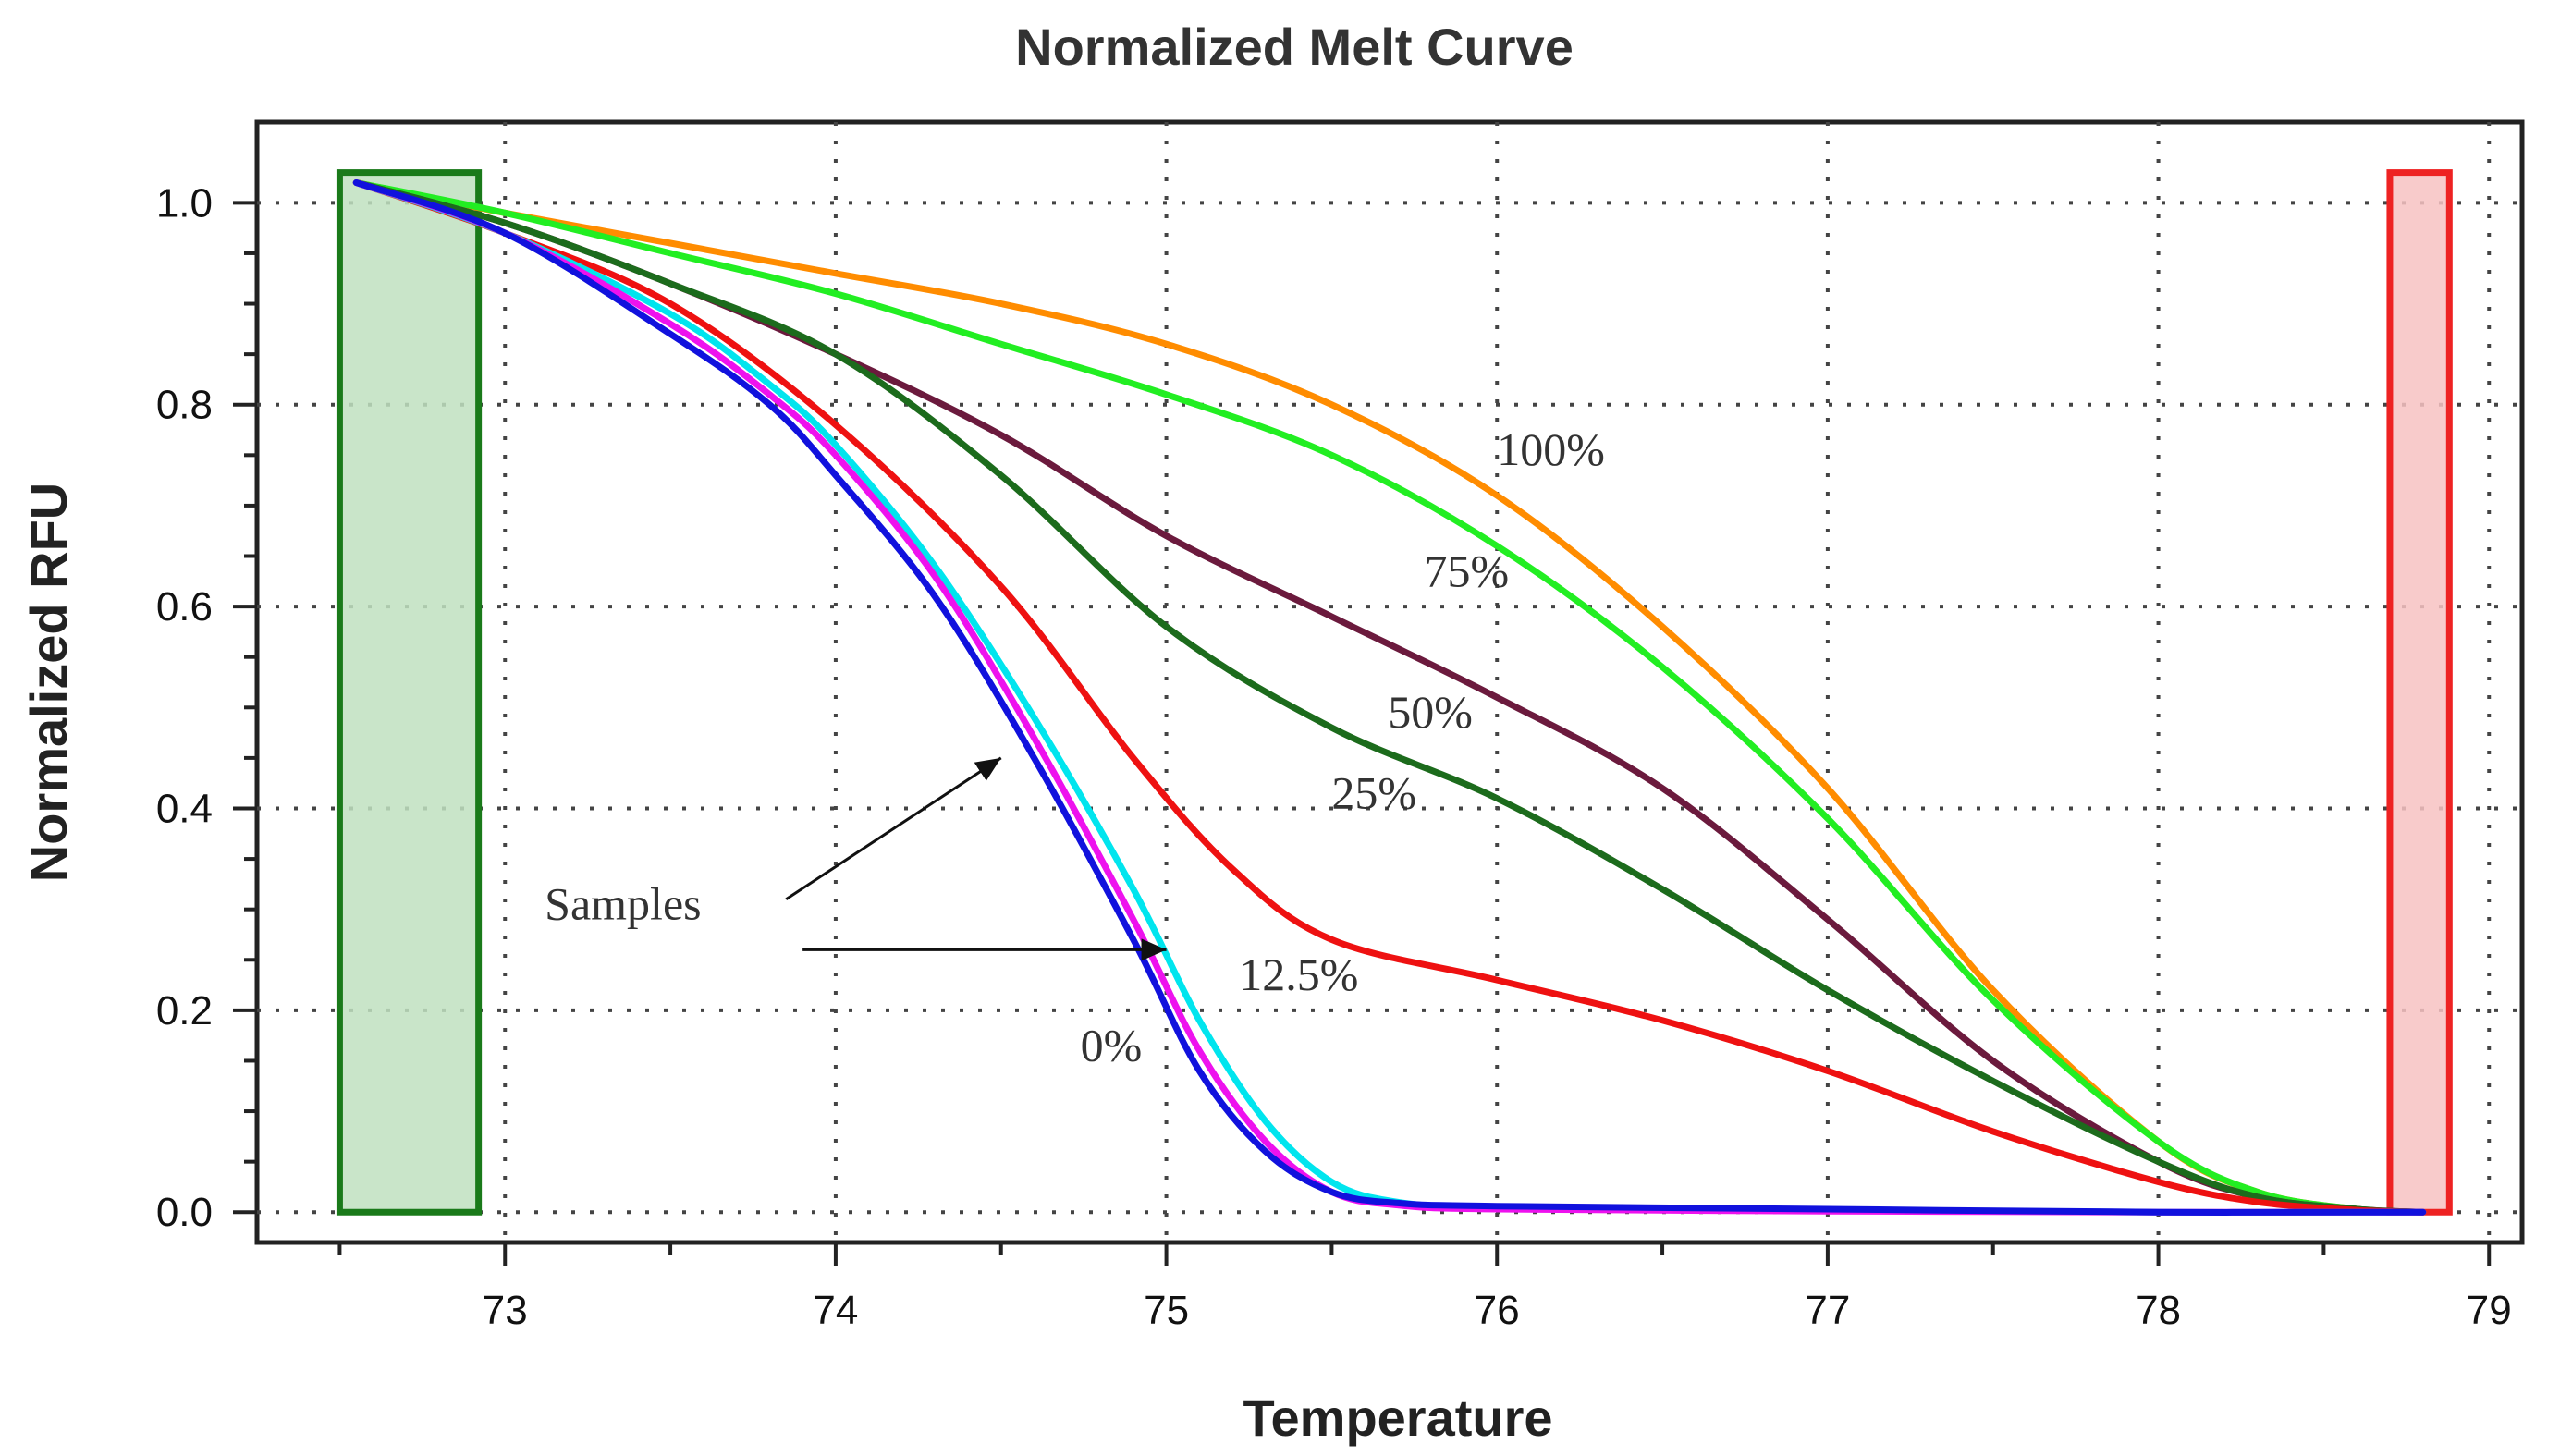  I want to click on annotation-75pct: 75%, so click(1467, 570).